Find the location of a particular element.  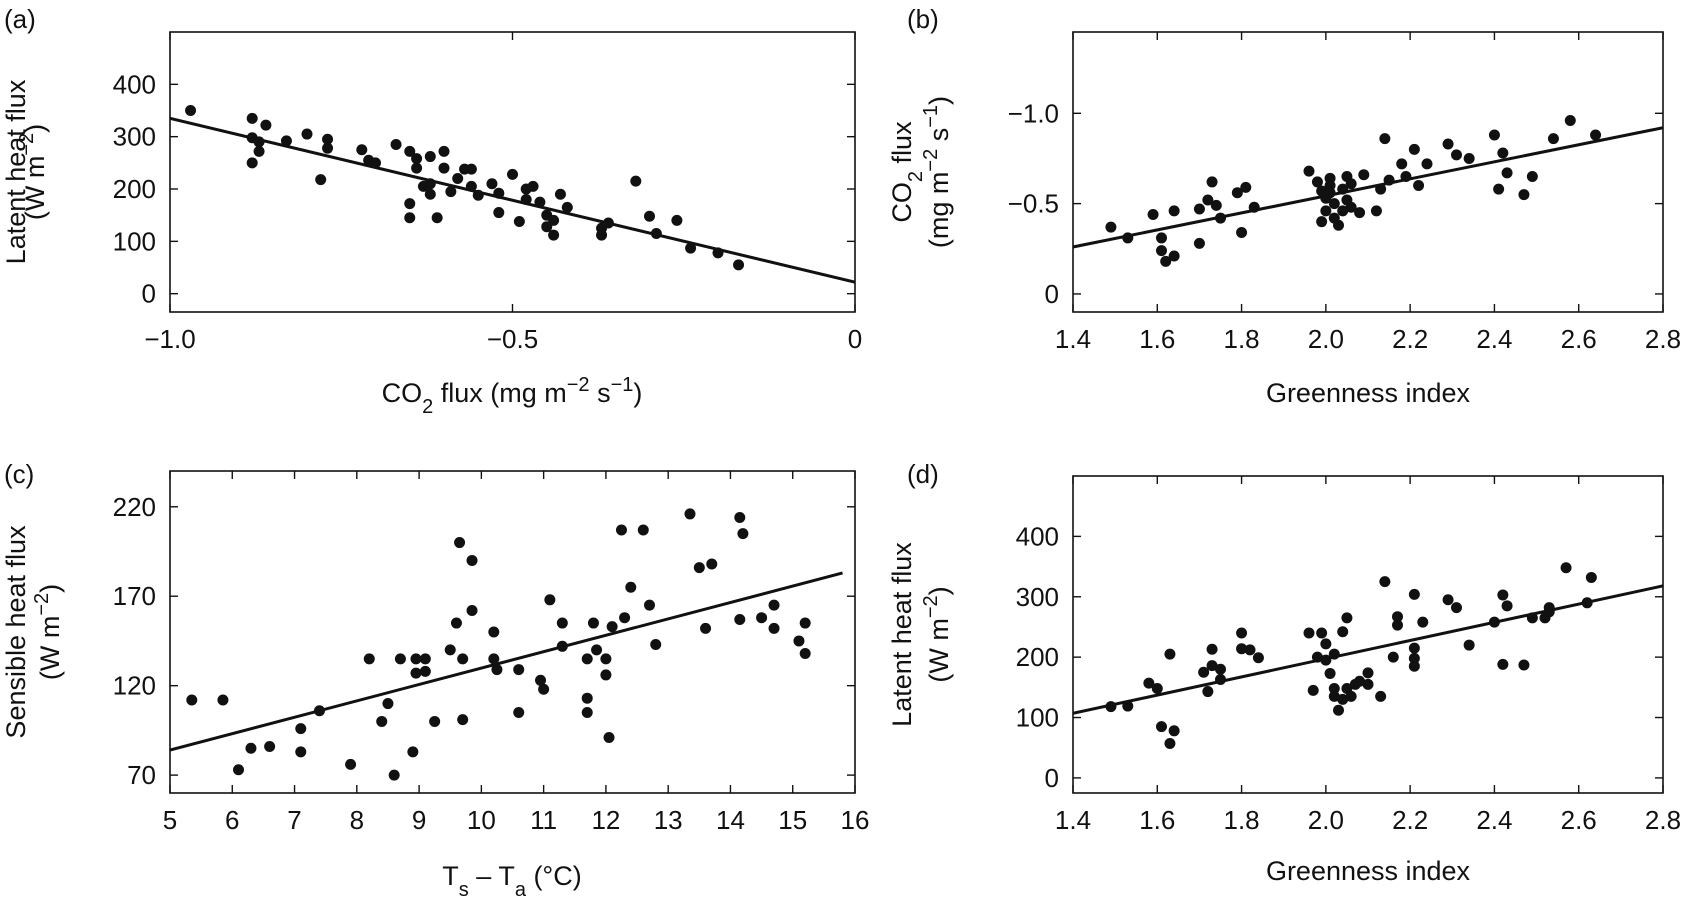

x-tick-label: 0 is located at coordinates (855, 339).